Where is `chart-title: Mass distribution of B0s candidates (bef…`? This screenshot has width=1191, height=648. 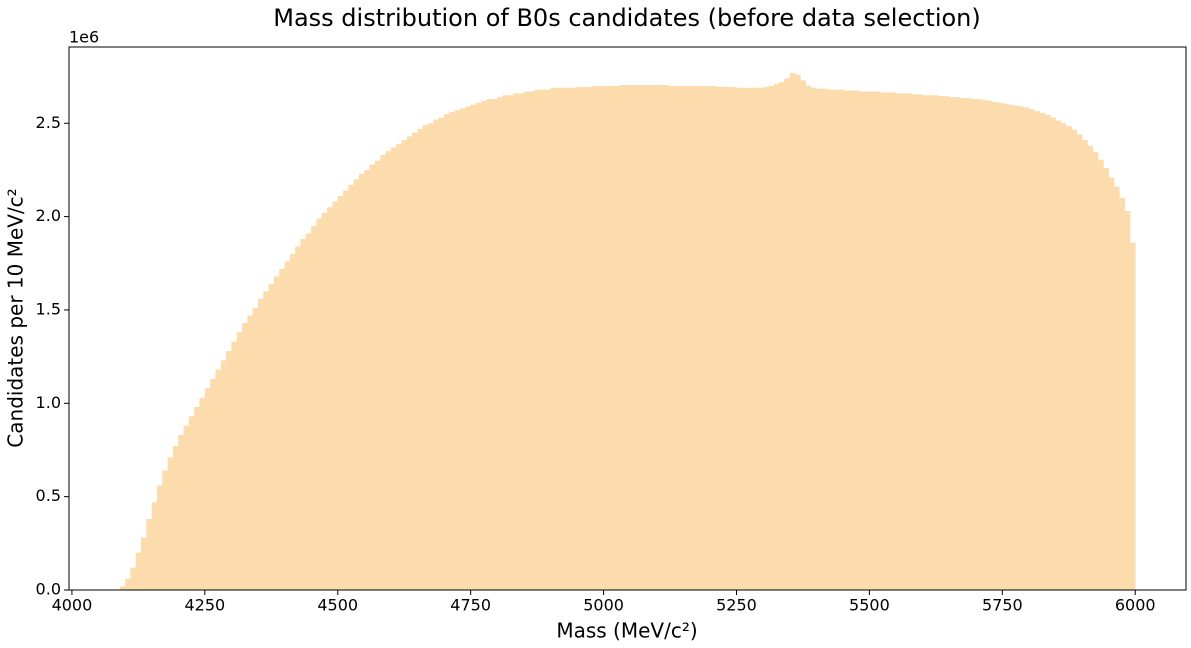
chart-title: Mass distribution of B0s candidates (bef… is located at coordinates (627, 18).